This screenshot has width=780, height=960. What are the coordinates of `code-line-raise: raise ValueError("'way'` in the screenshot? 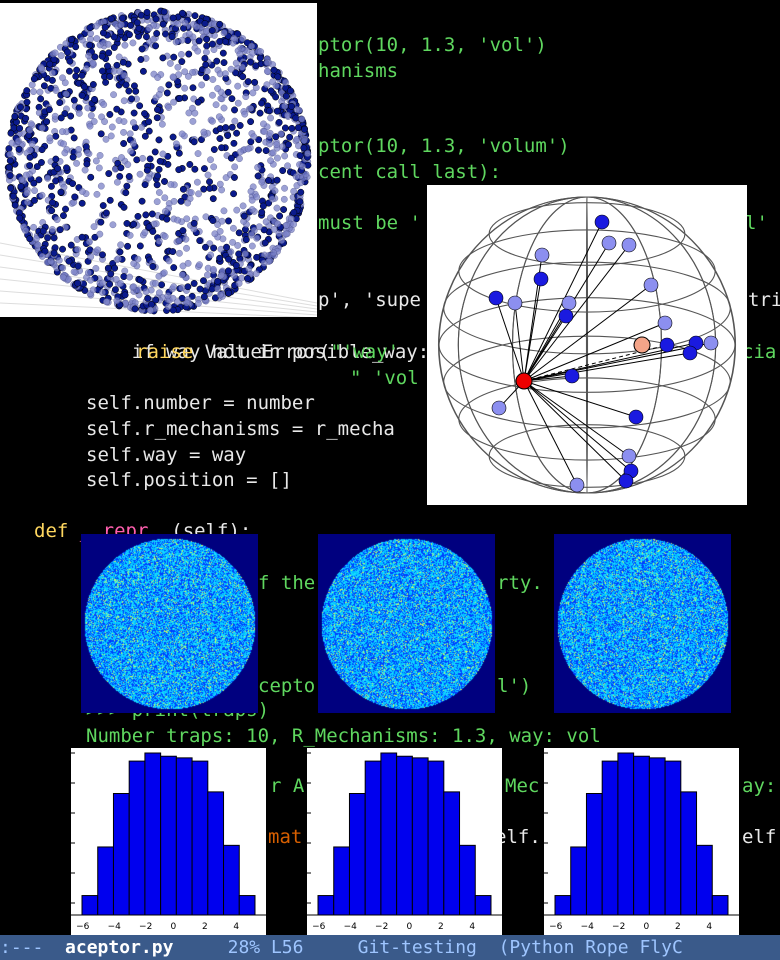 It's located at (267, 352).